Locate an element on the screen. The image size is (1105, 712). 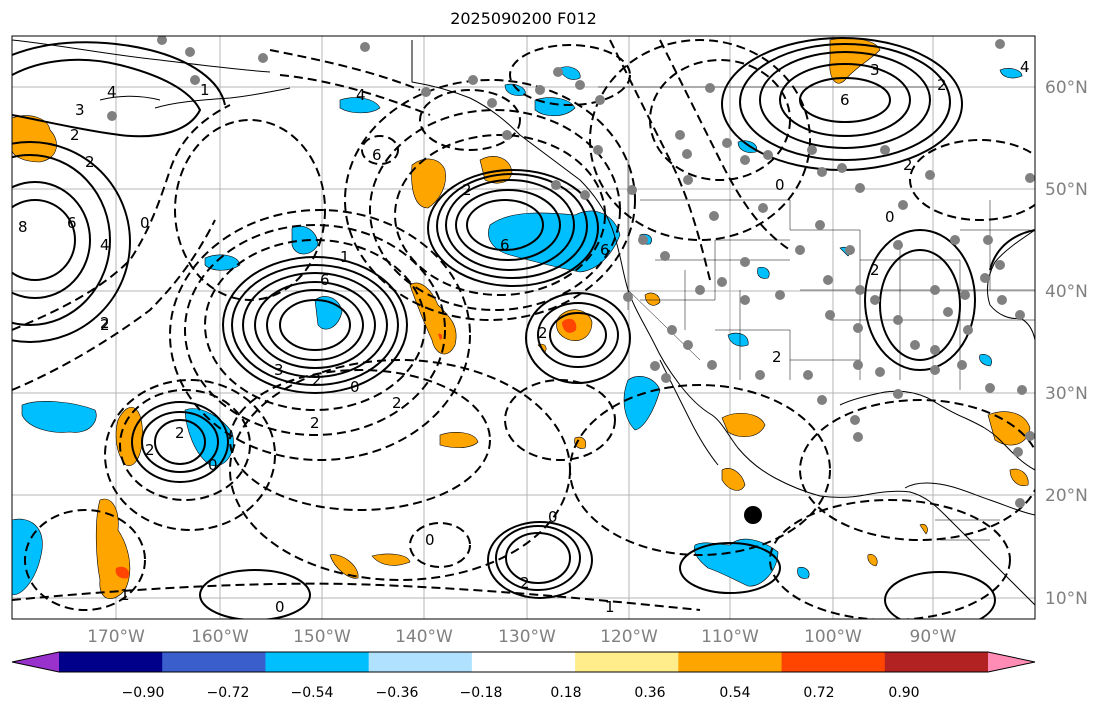
colorbar-outline is located at coordinates (523, 662).